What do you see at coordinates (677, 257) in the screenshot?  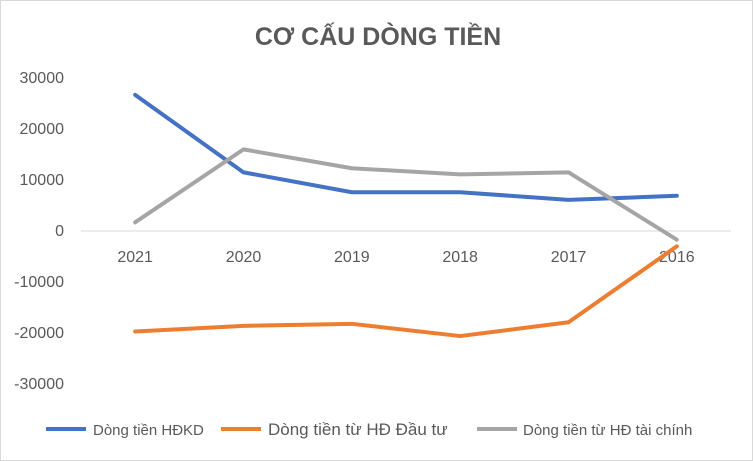 I see `x-tick-label: 2016` at bounding box center [677, 257].